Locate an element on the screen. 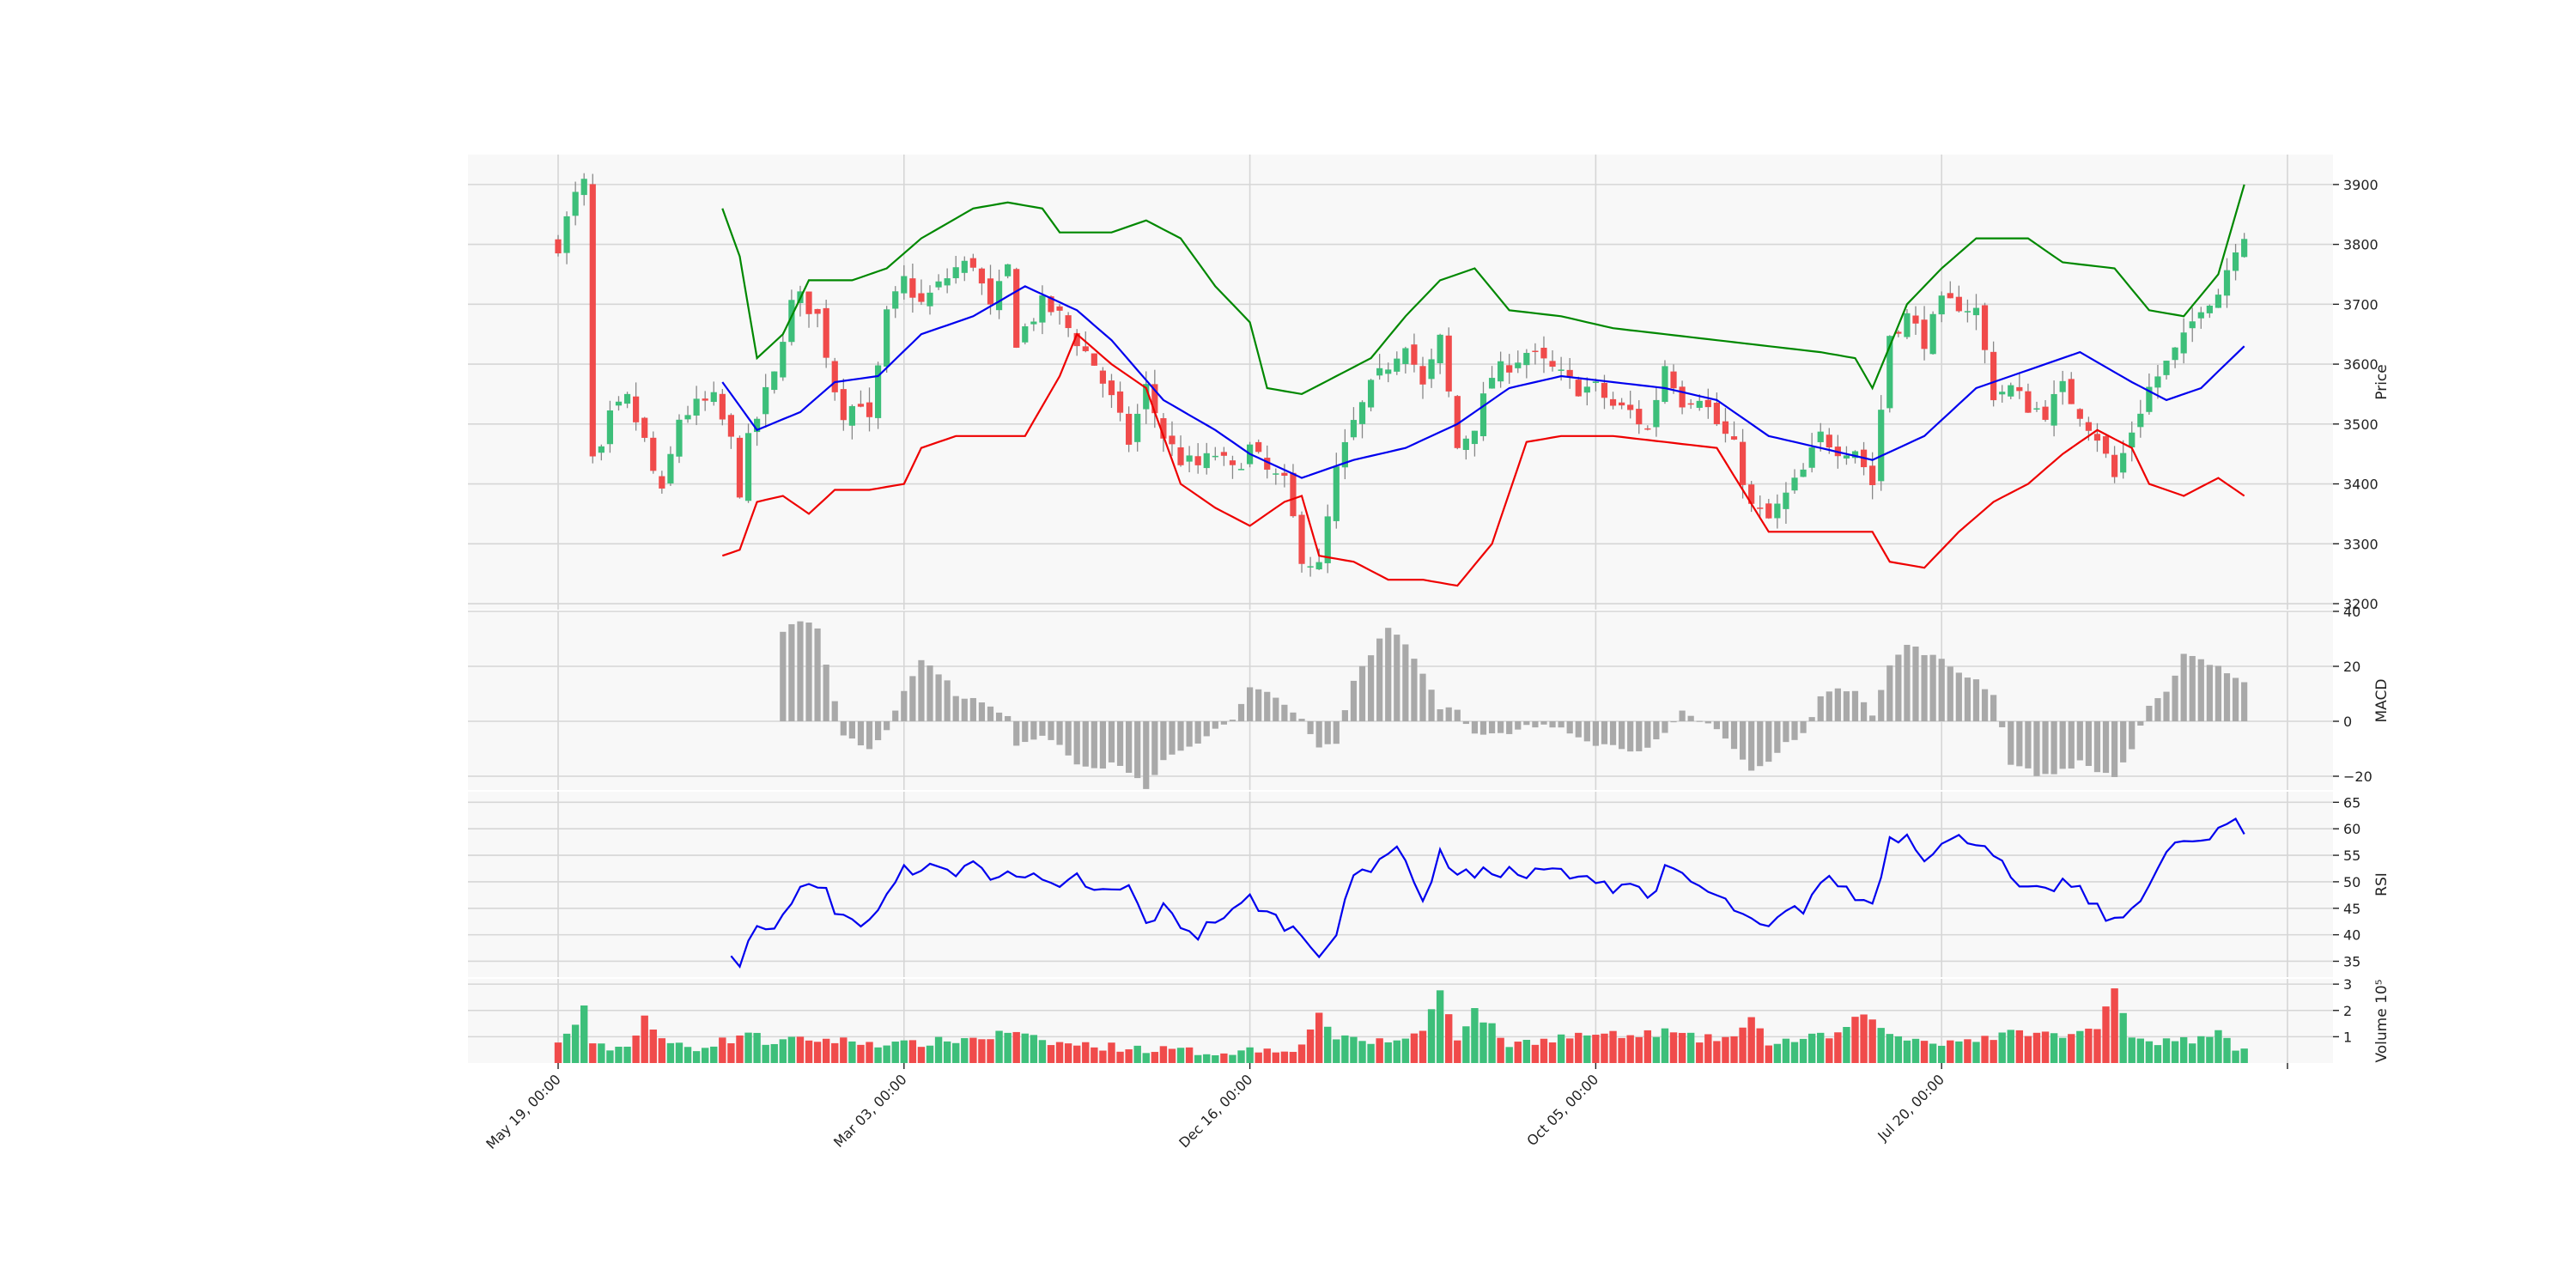  price-y-tick-label: 3400 is located at coordinates (2361, 485).